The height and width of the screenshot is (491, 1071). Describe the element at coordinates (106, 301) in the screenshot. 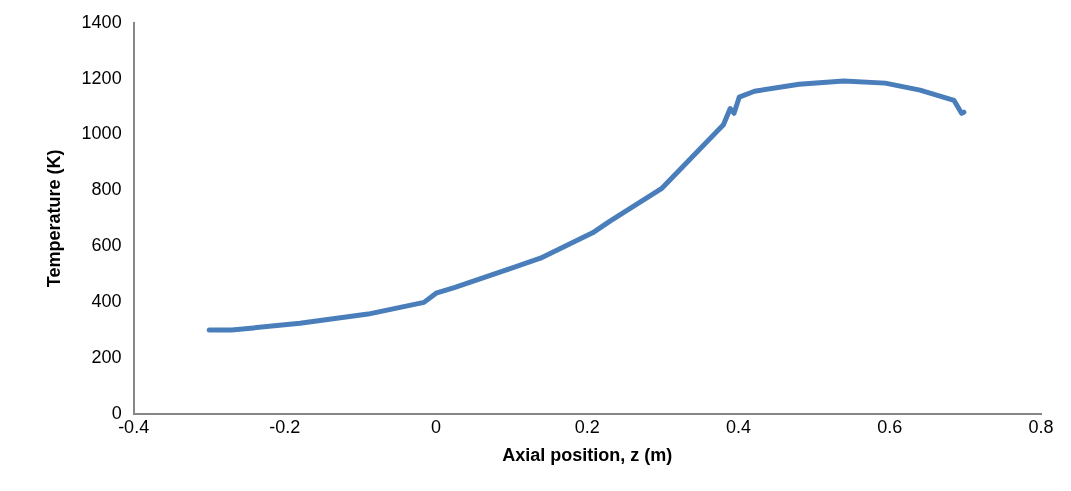

I see `y-tick-label: 400` at that location.